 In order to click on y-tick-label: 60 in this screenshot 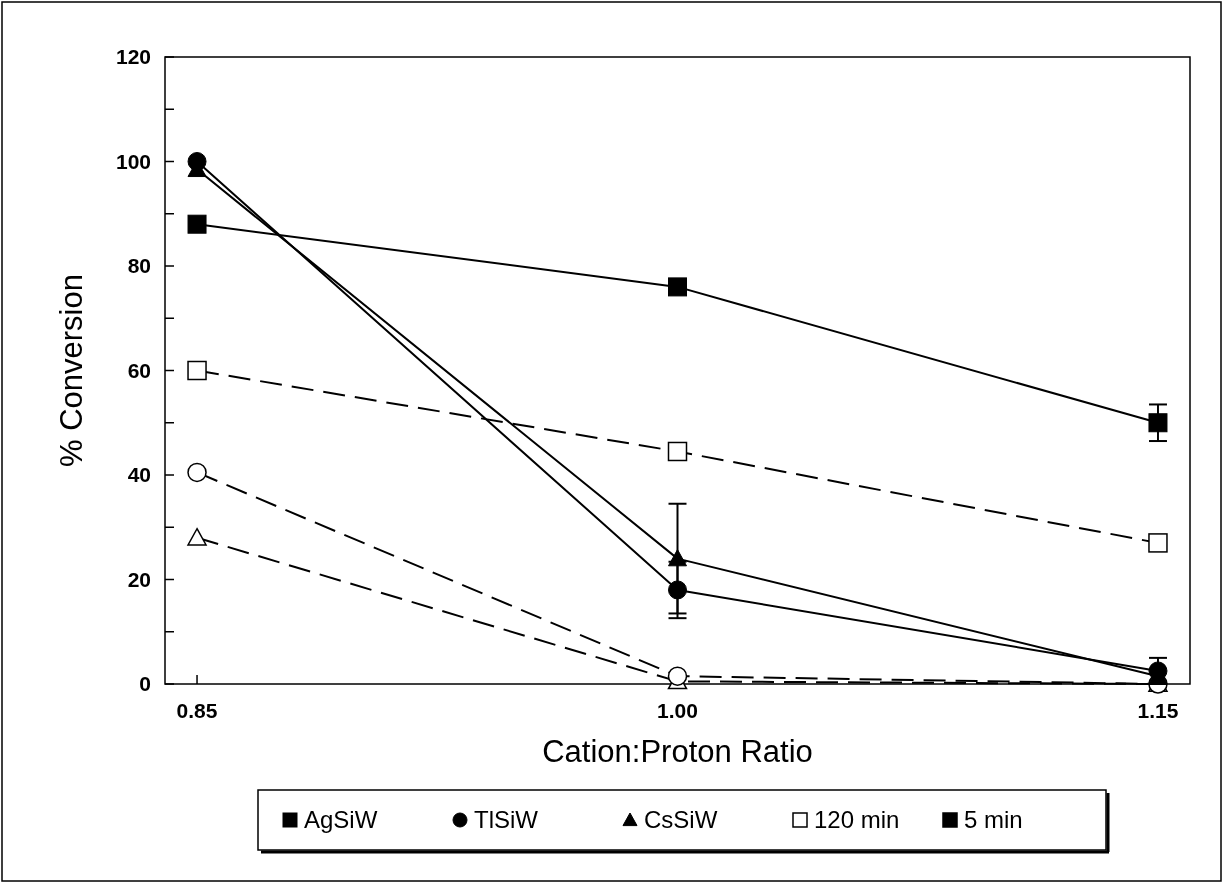, I will do `click(139, 370)`.